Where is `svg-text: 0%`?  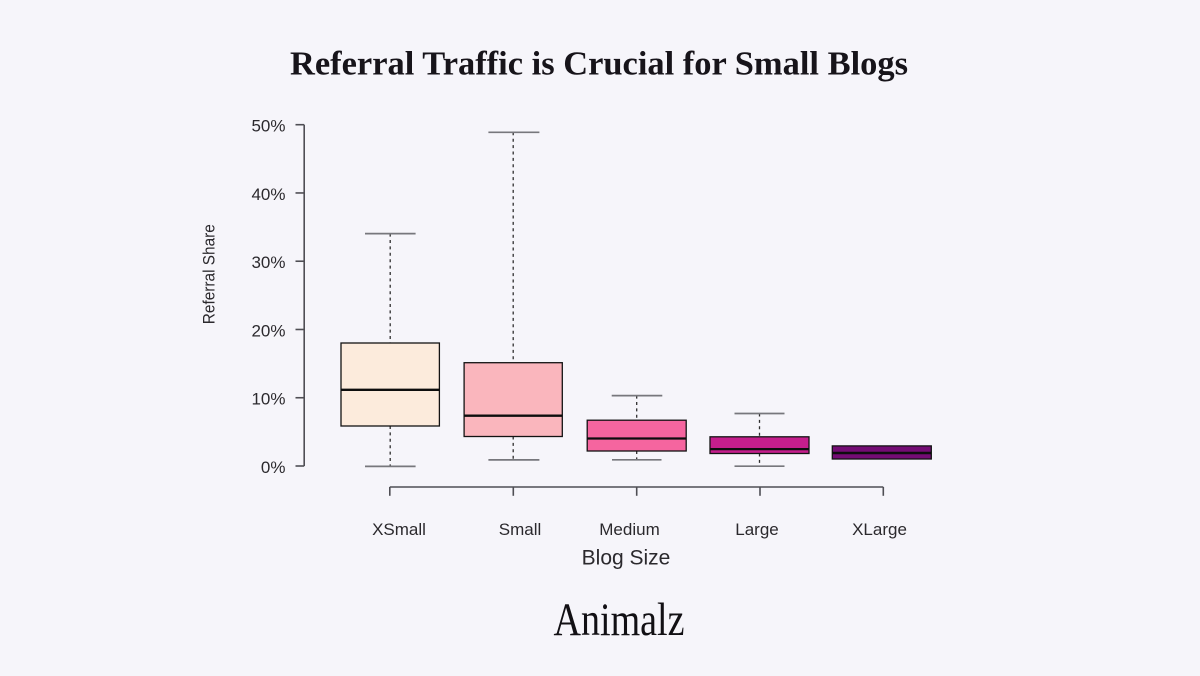
svg-text: 0% is located at coordinates (273, 467).